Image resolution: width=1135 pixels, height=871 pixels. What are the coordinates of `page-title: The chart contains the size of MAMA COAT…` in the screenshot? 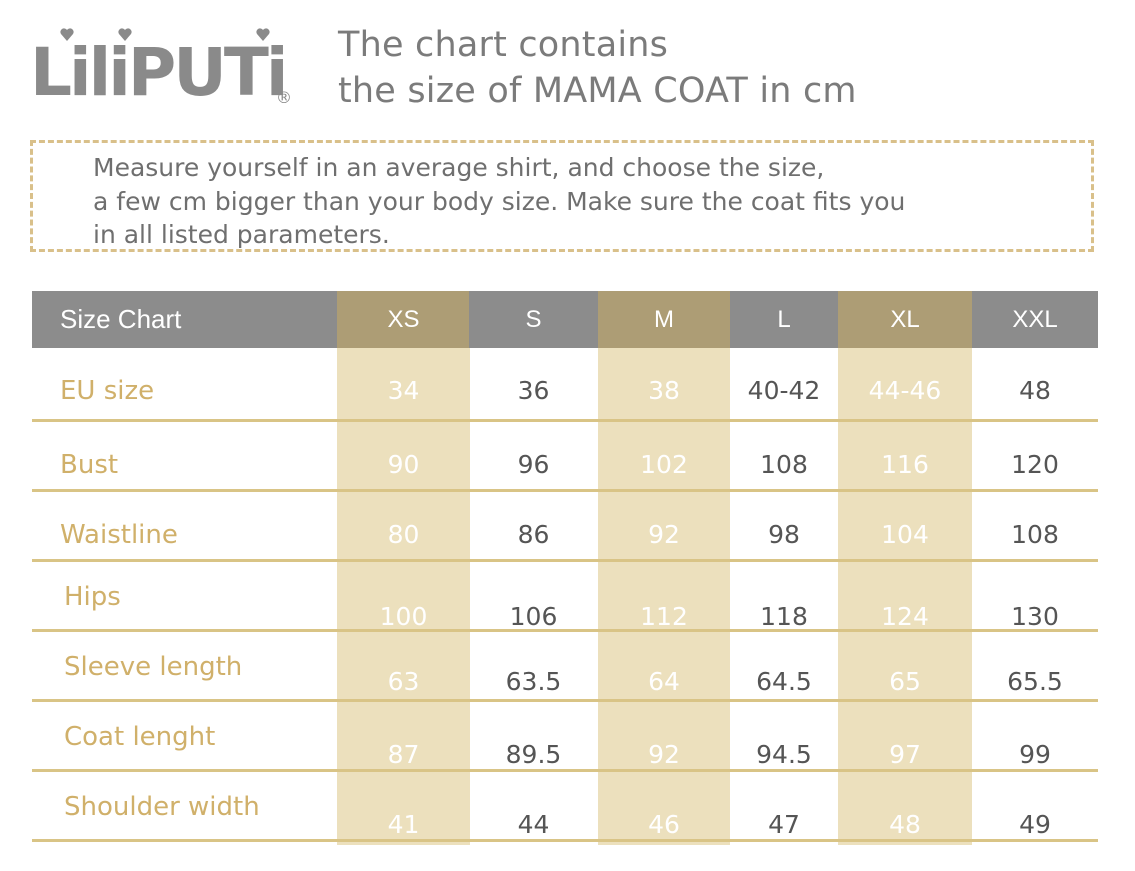 It's located at (597, 68).